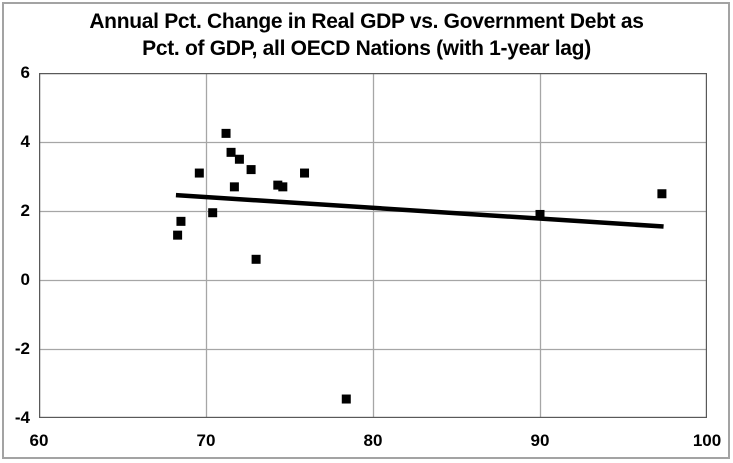 The image size is (733, 463). Describe the element at coordinates (22, 417) in the screenshot. I see `y-tick-label: -4` at that location.